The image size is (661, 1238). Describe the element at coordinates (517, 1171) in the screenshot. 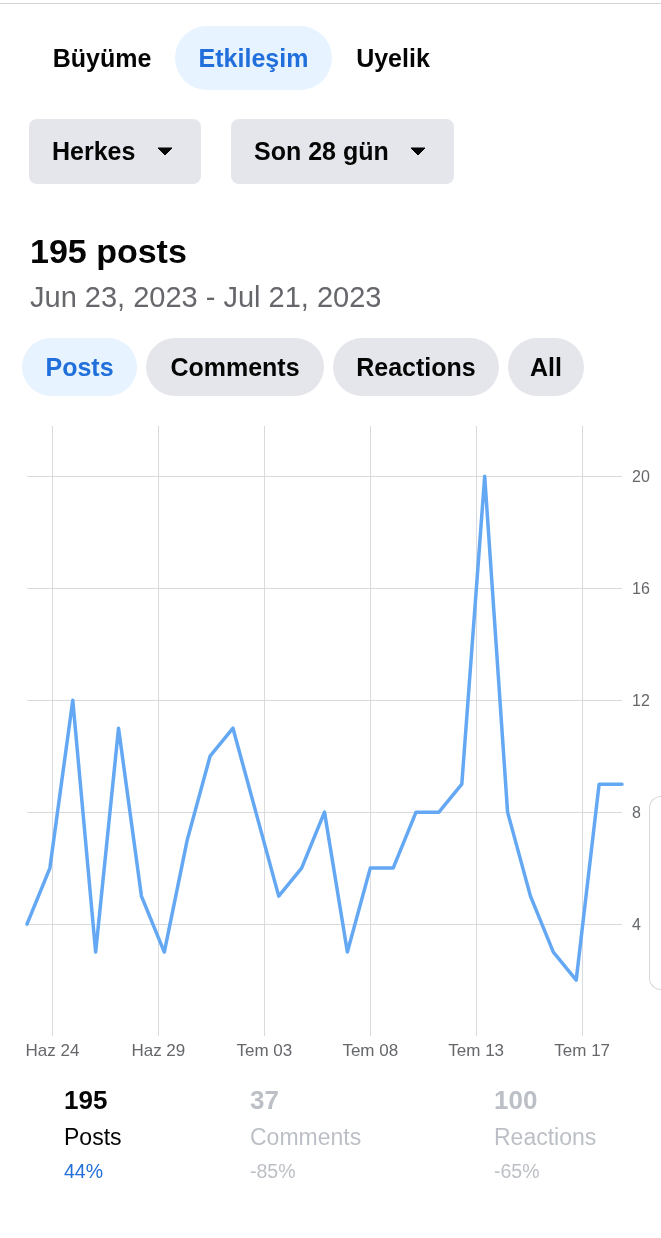

I see `text: -65%` at that location.